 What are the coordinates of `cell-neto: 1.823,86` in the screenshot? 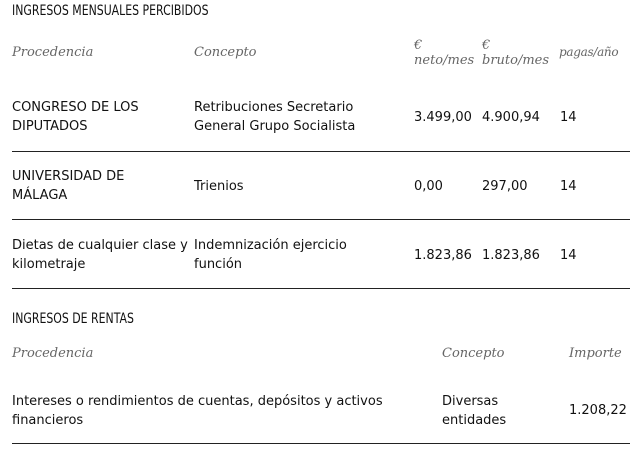 It's located at (443, 255).